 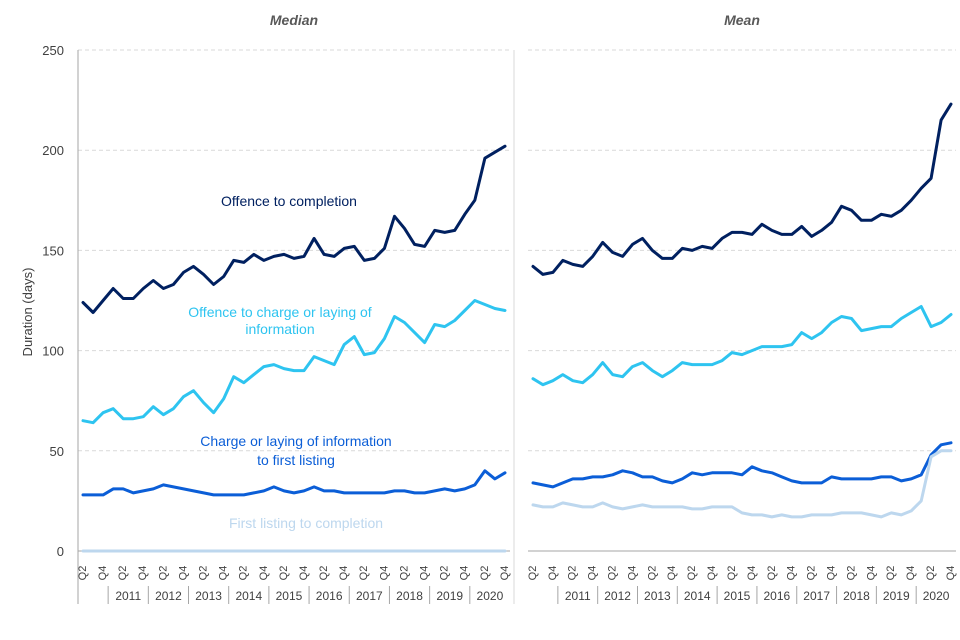 I want to click on y-tick-label: 0, so click(x=60, y=551).